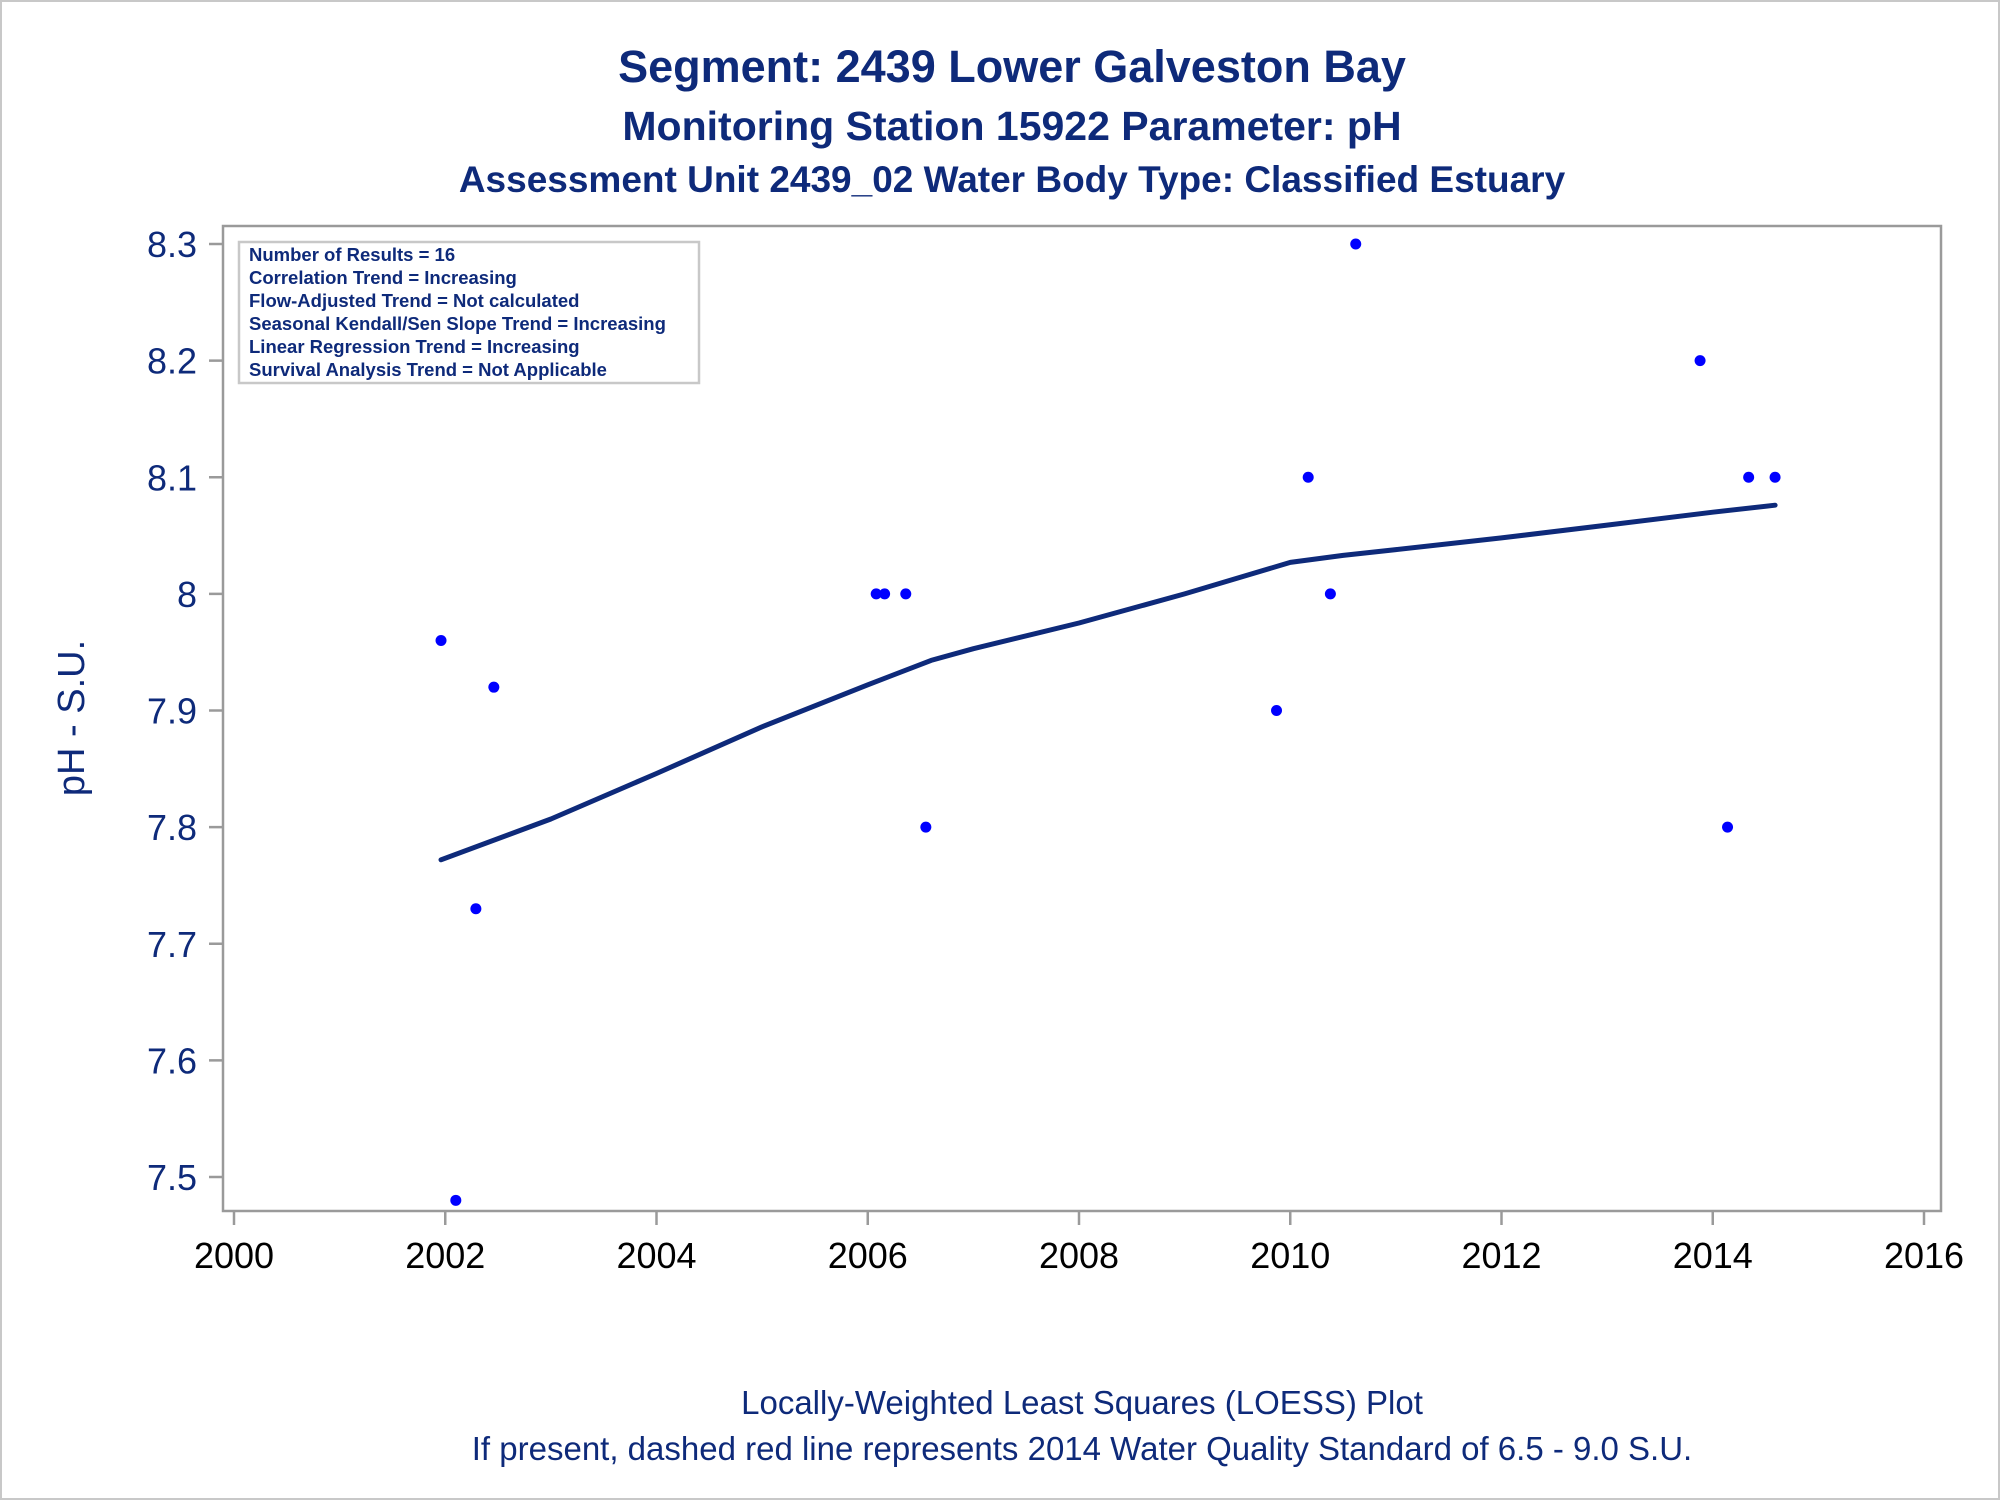 The image size is (2000, 1507). What do you see at coordinates (1011, 126) in the screenshot?
I see `chart-subtitle: Monitoring Station 15922 Parameter: pH` at bounding box center [1011, 126].